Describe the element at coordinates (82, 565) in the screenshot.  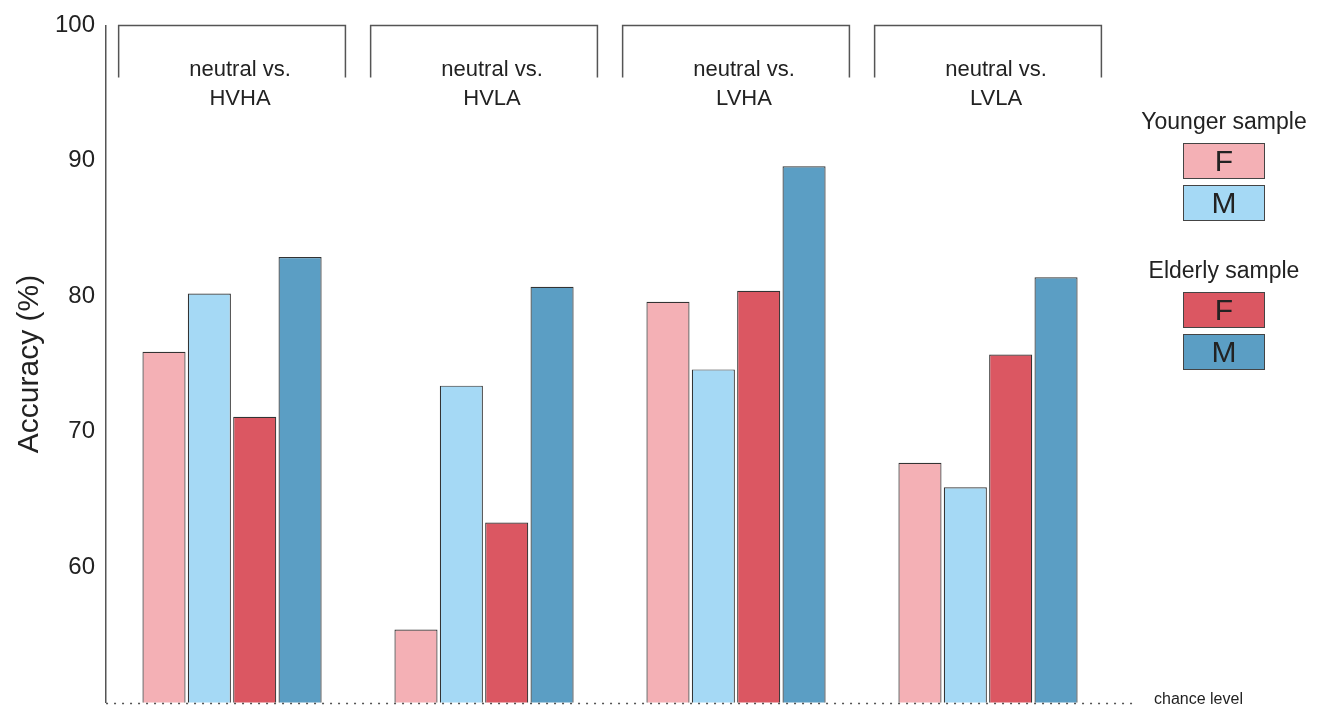
I see `y-tick-label: 60` at that location.